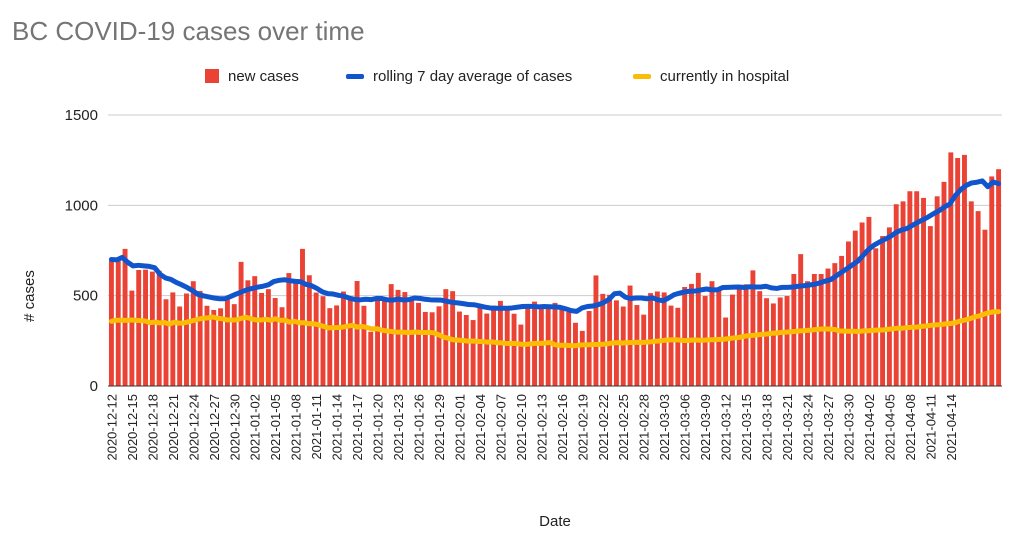 The height and width of the screenshot is (544, 1024). Describe the element at coordinates (555, 329) in the screenshot. I see `series-line-hospital` at that location.